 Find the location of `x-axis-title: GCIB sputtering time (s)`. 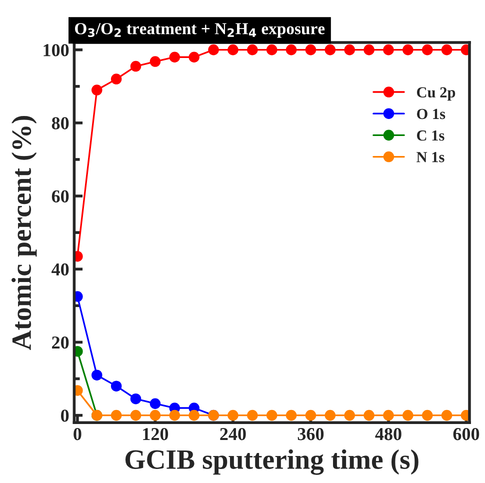

x-axis-title: GCIB sputtering time (s) is located at coordinates (271, 462).